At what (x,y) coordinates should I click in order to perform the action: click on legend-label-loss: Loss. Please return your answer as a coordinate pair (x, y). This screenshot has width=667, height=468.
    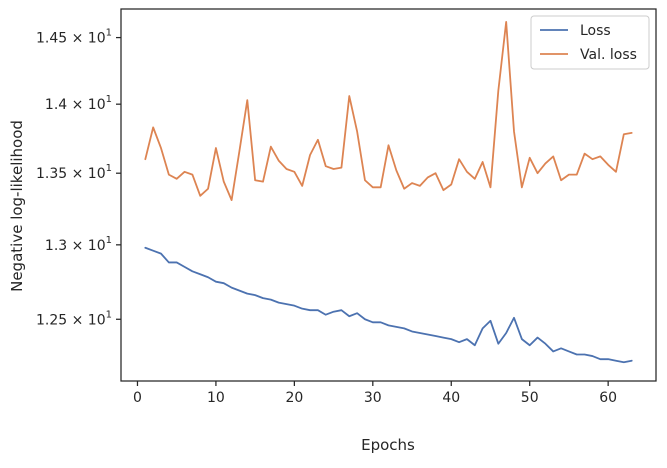
    Looking at the image, I should click on (595, 31).